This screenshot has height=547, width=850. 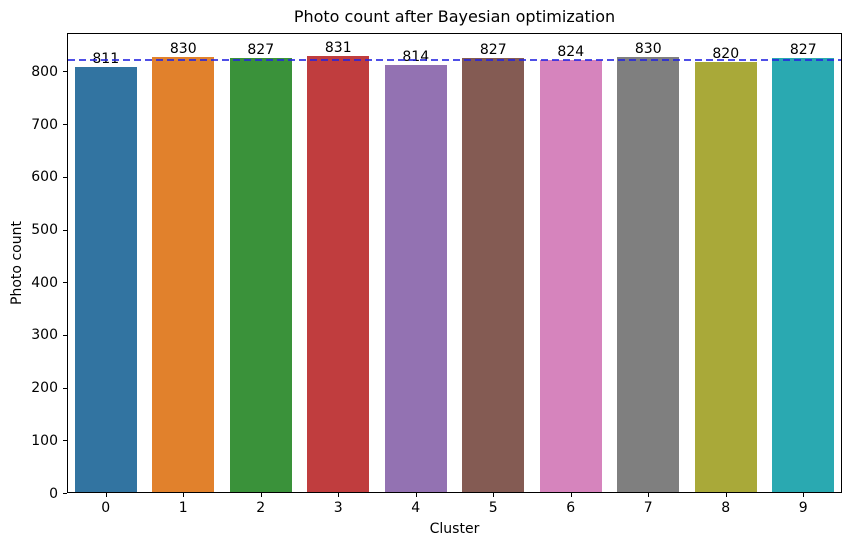 I want to click on bar-value-label: 811, so click(x=105, y=59).